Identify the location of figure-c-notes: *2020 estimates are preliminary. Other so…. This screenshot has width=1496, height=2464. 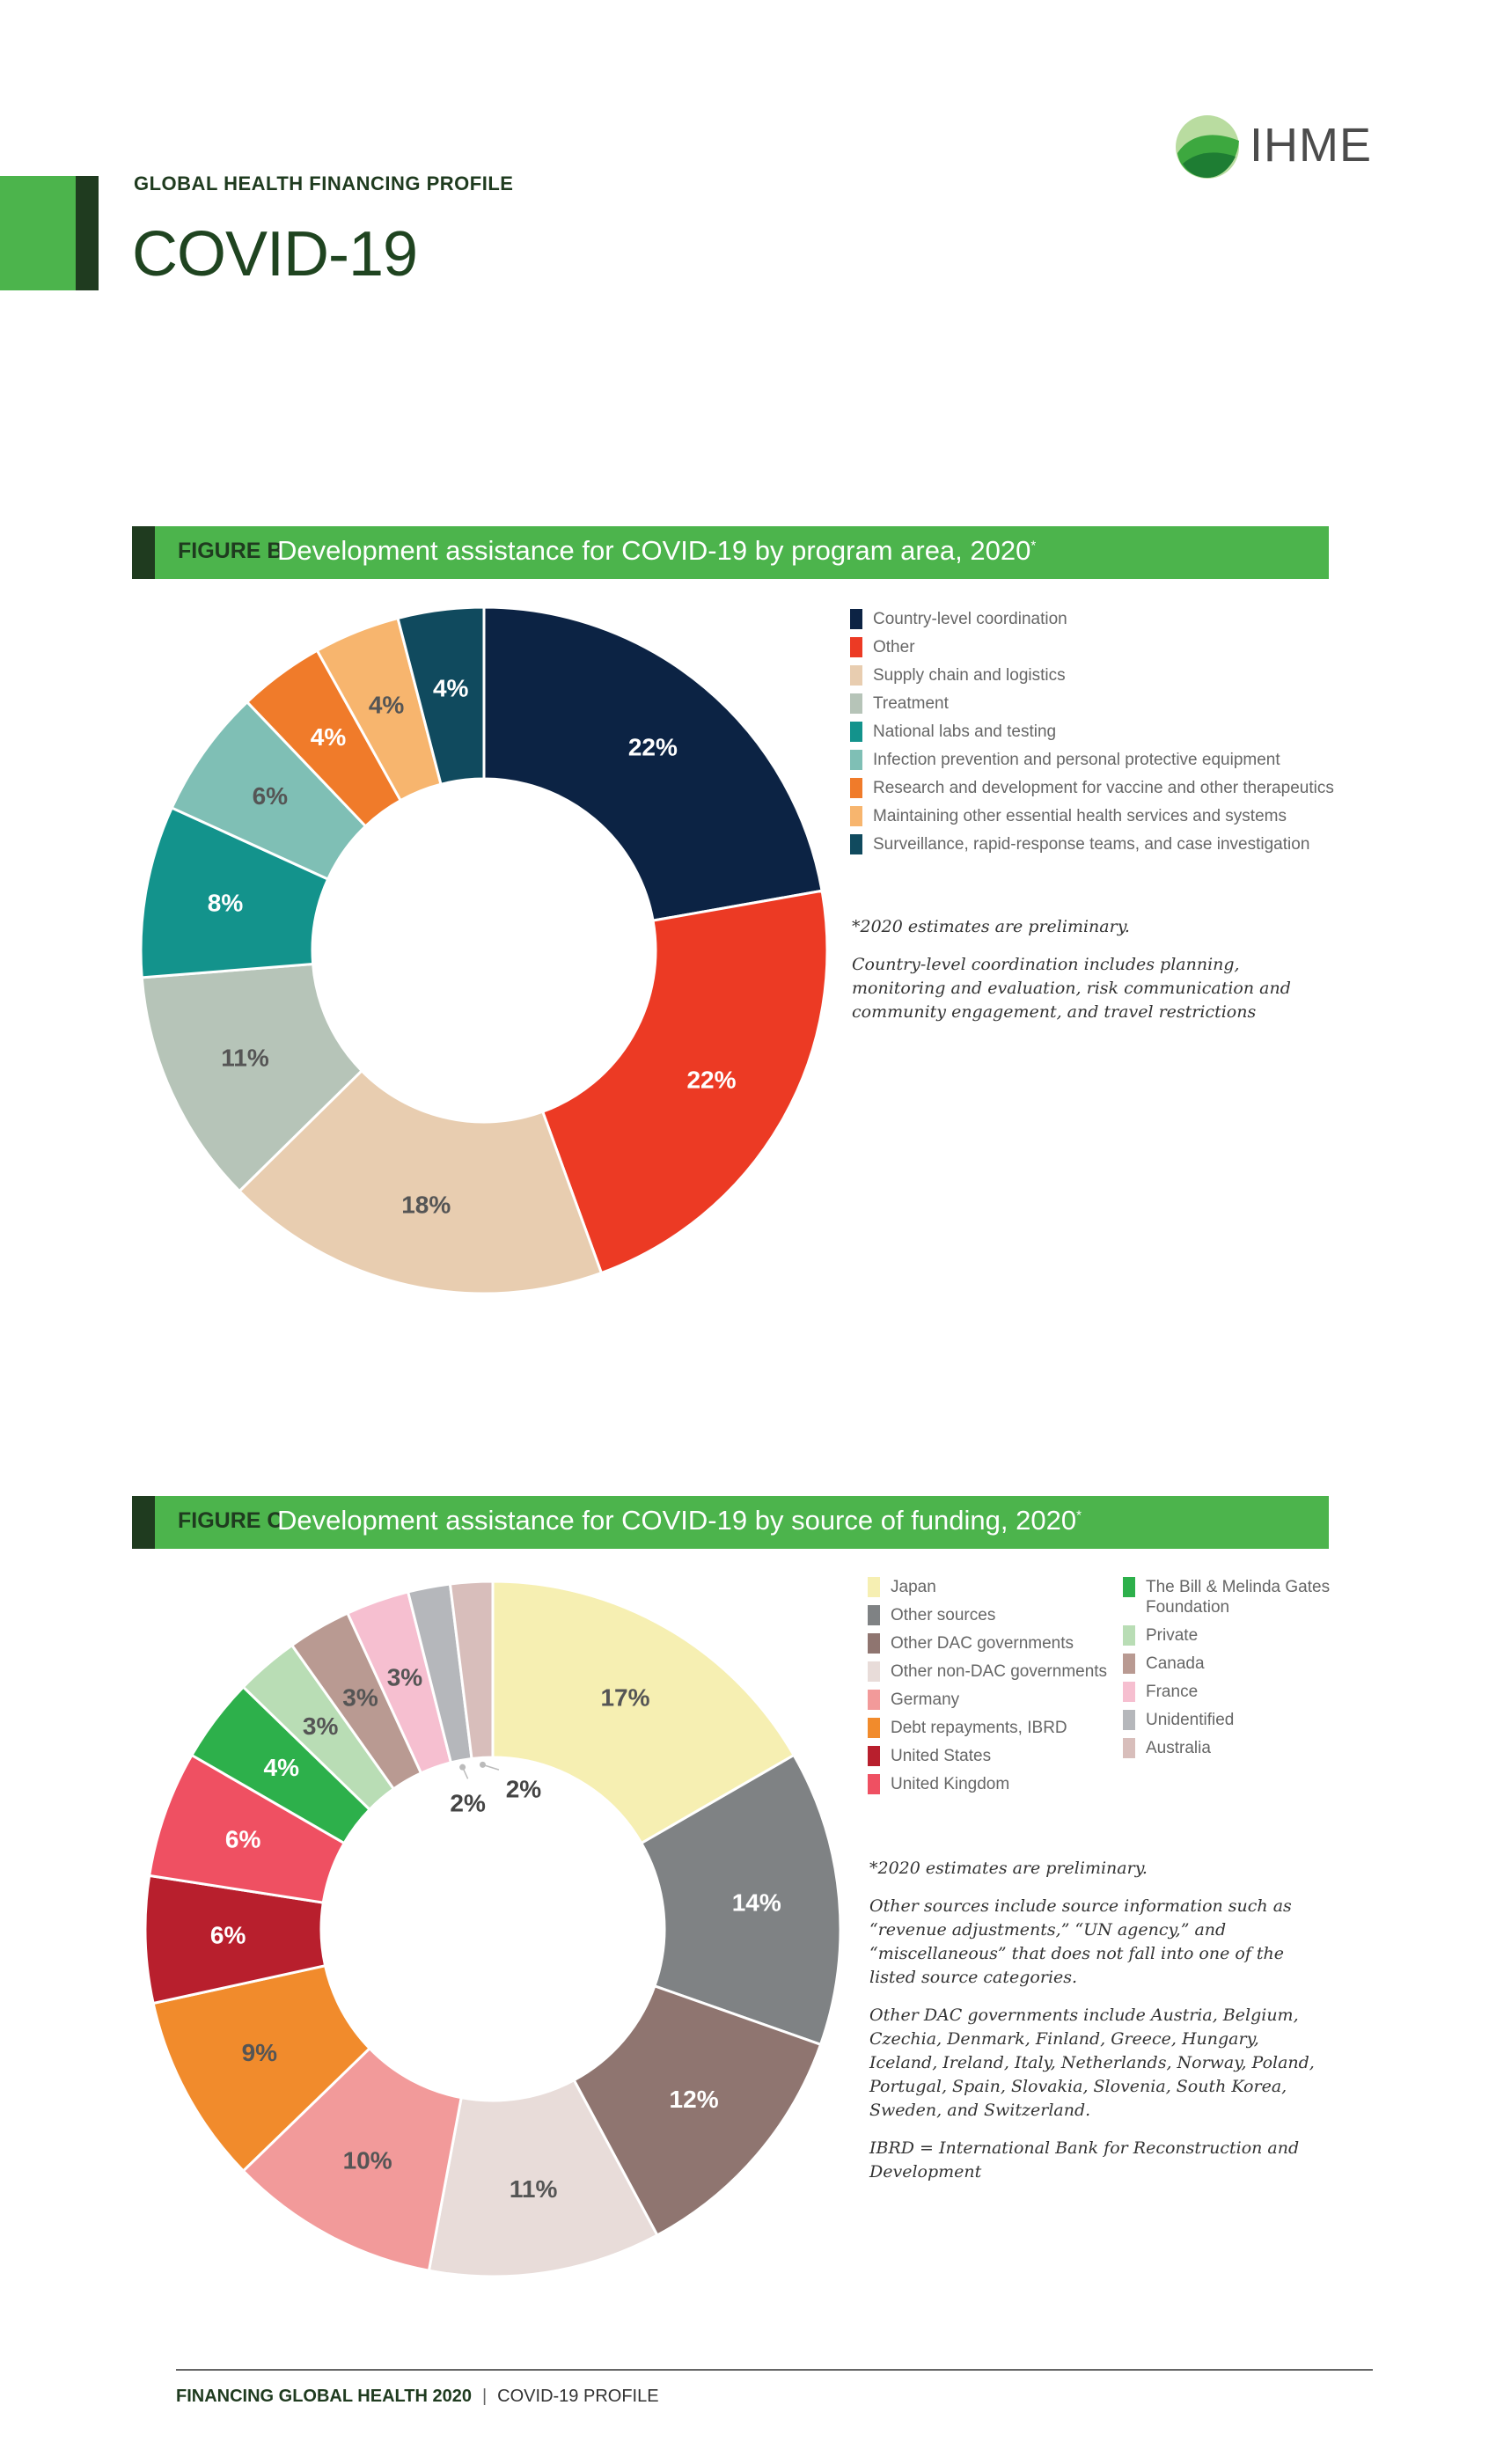
(1098, 2028).